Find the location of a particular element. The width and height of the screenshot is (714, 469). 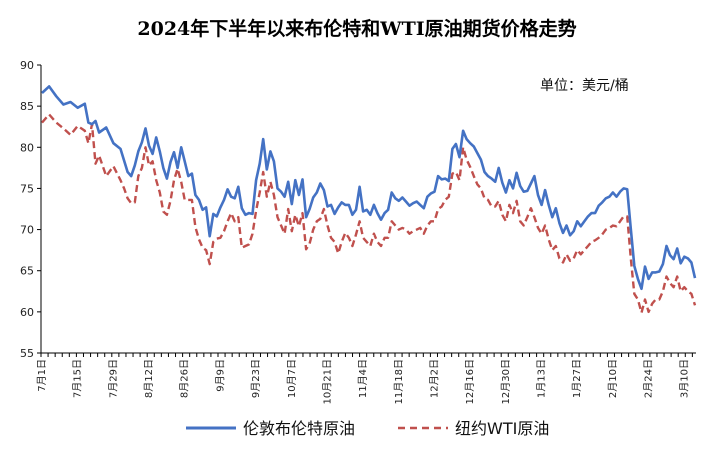

x-tick-label: 10月7日 is located at coordinates (292, 378).